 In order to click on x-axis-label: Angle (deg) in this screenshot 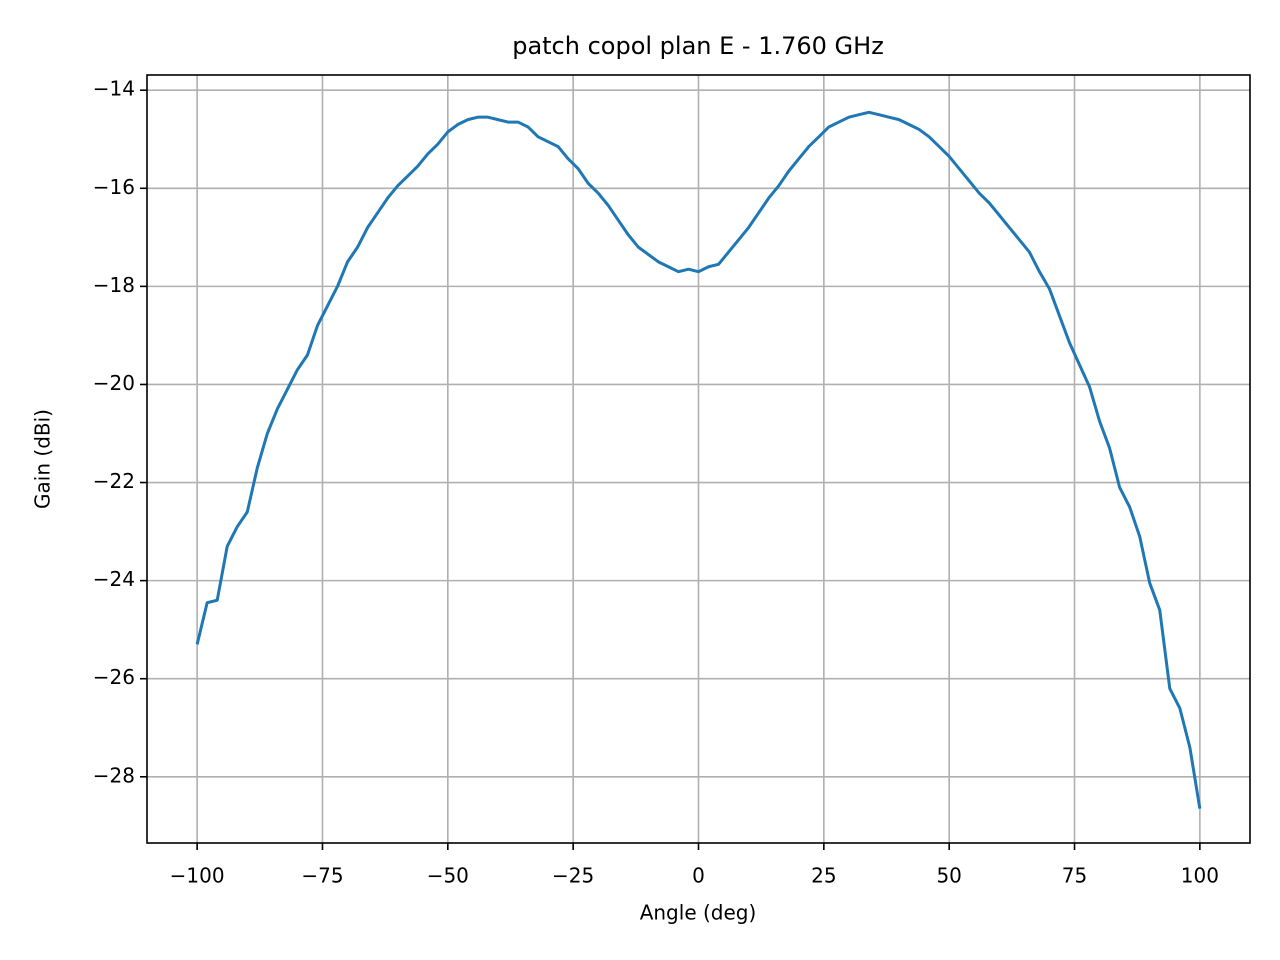, I will do `click(698, 913)`.